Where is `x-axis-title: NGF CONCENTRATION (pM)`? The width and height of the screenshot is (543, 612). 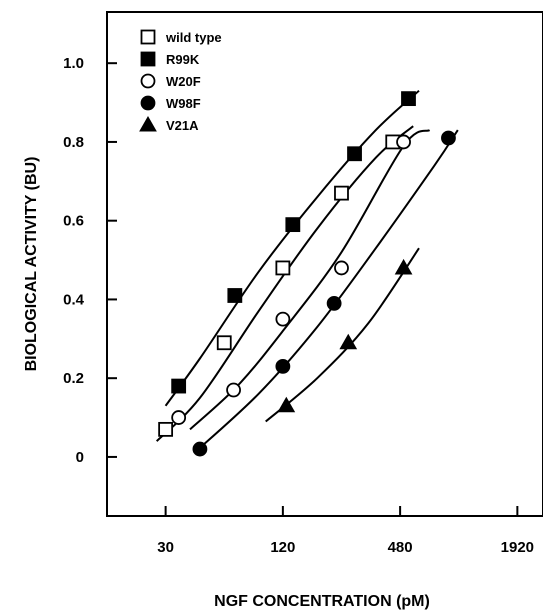
x-axis-title: NGF CONCENTRATION (pM) is located at coordinates (322, 601).